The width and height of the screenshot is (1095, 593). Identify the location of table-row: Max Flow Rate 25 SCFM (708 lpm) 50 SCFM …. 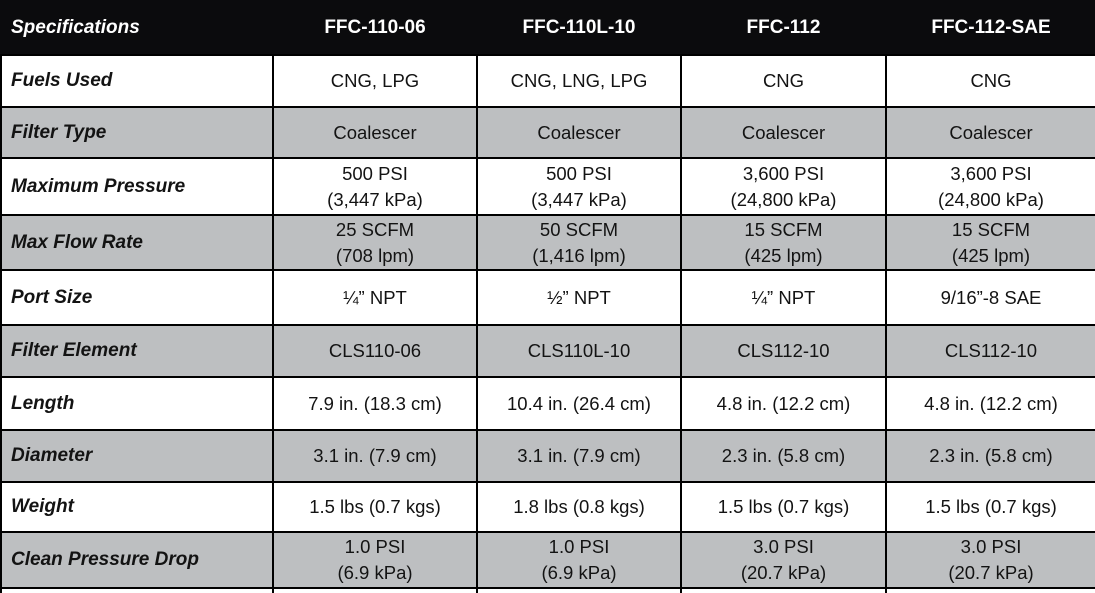
(547, 242).